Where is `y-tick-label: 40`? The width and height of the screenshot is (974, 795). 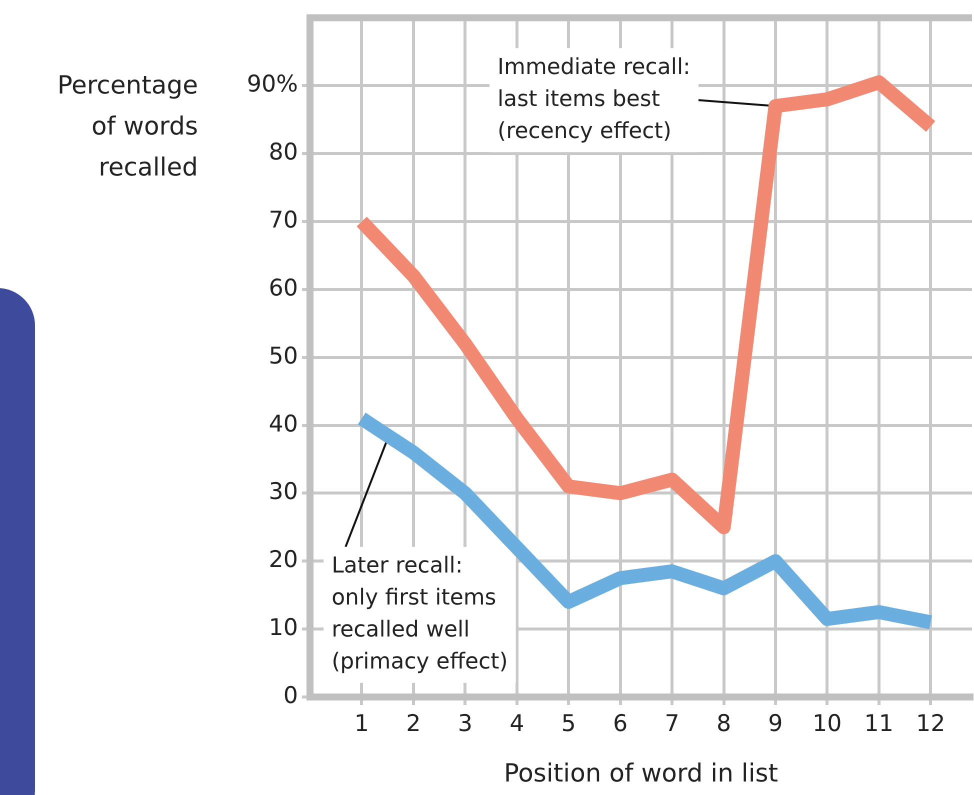 y-tick-label: 40 is located at coordinates (283, 424).